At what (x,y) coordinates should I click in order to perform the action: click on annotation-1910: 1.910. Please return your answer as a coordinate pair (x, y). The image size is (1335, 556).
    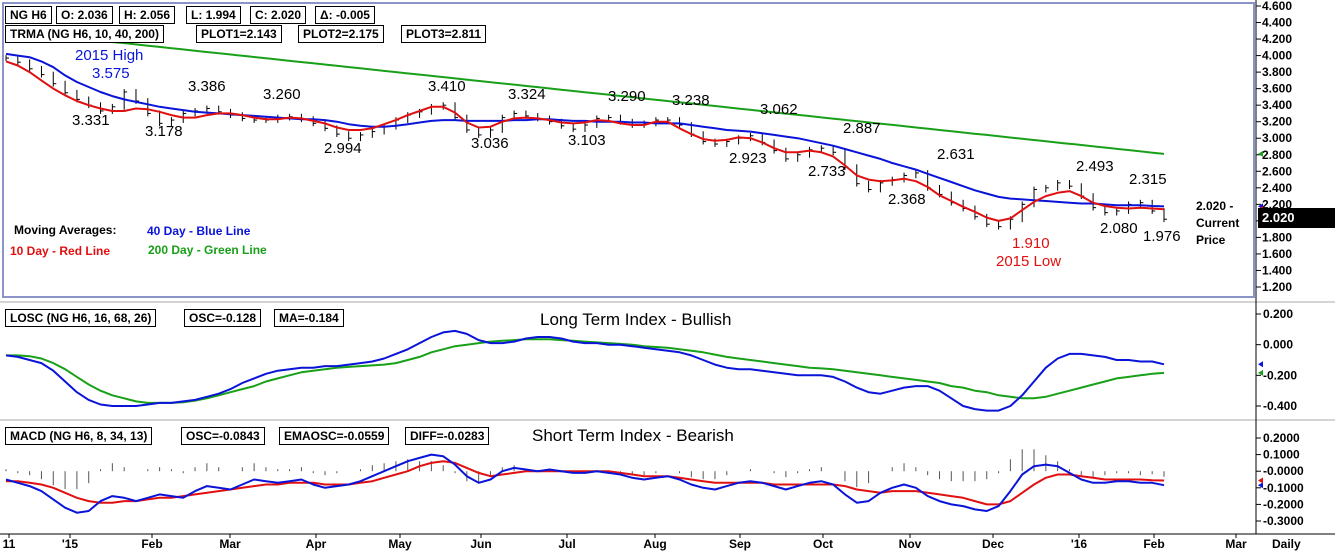
    Looking at the image, I should click on (1031, 243).